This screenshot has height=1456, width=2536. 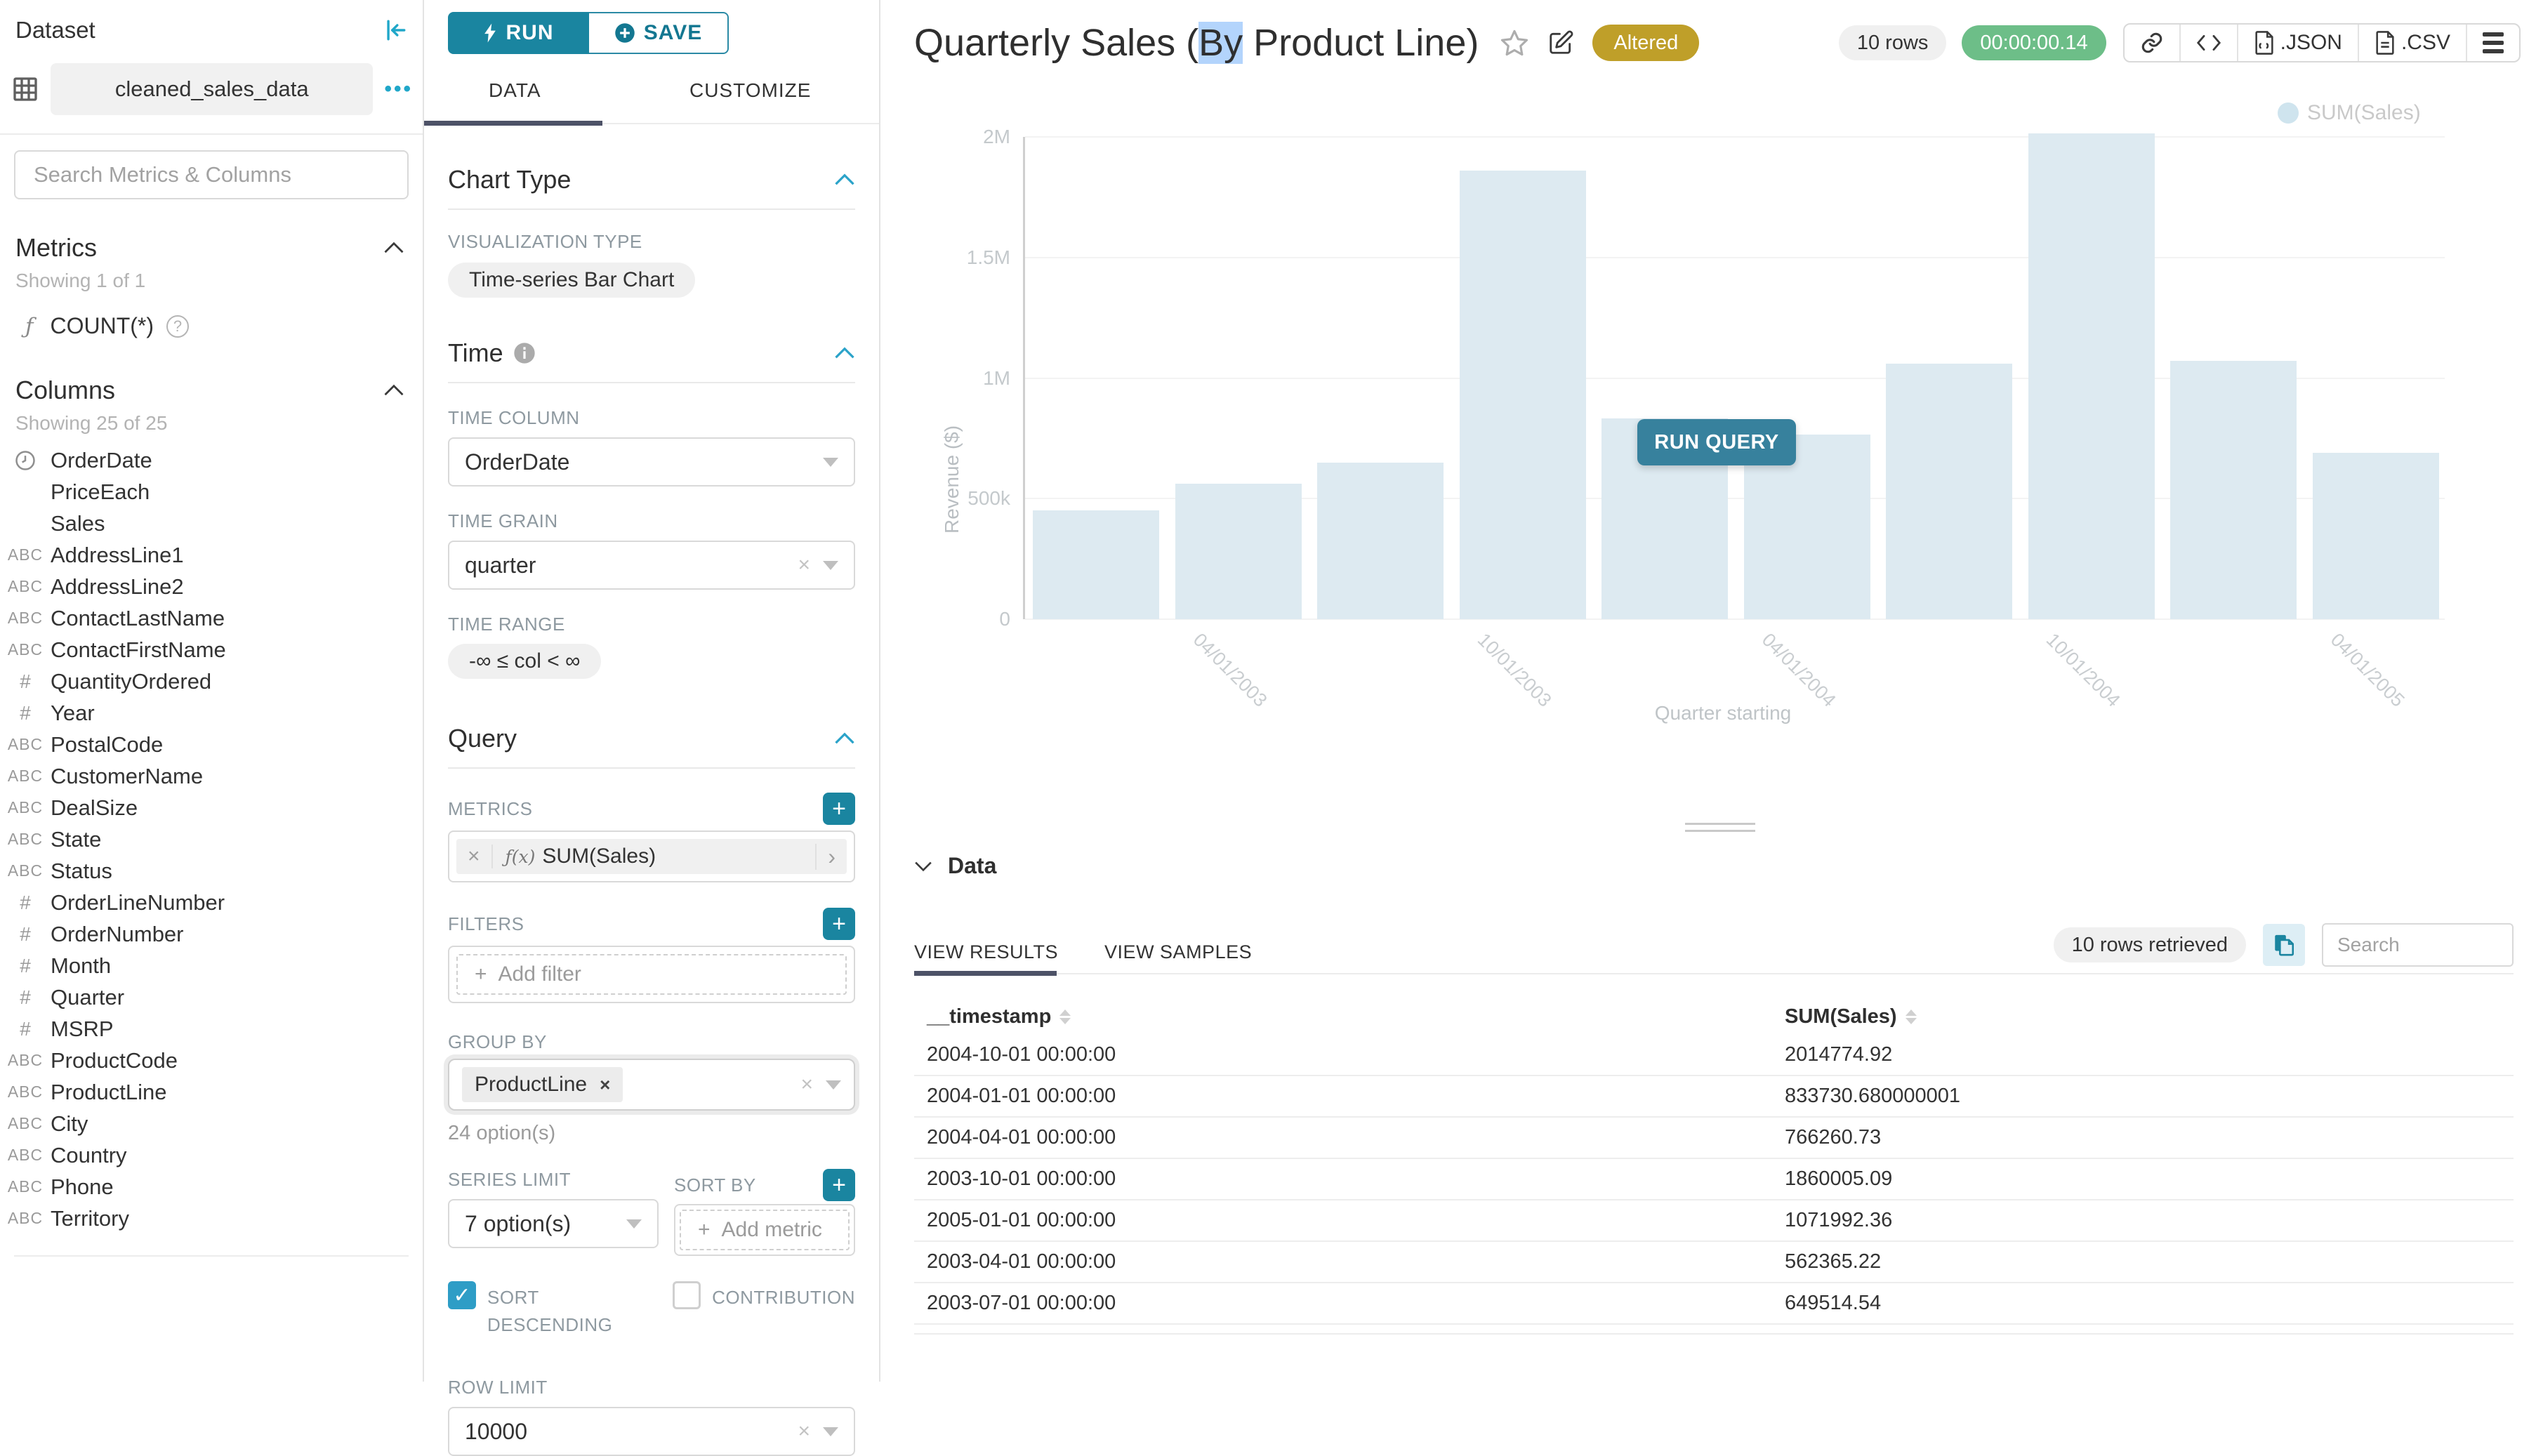 I want to click on altered-badge: Altered, so click(x=1646, y=43).